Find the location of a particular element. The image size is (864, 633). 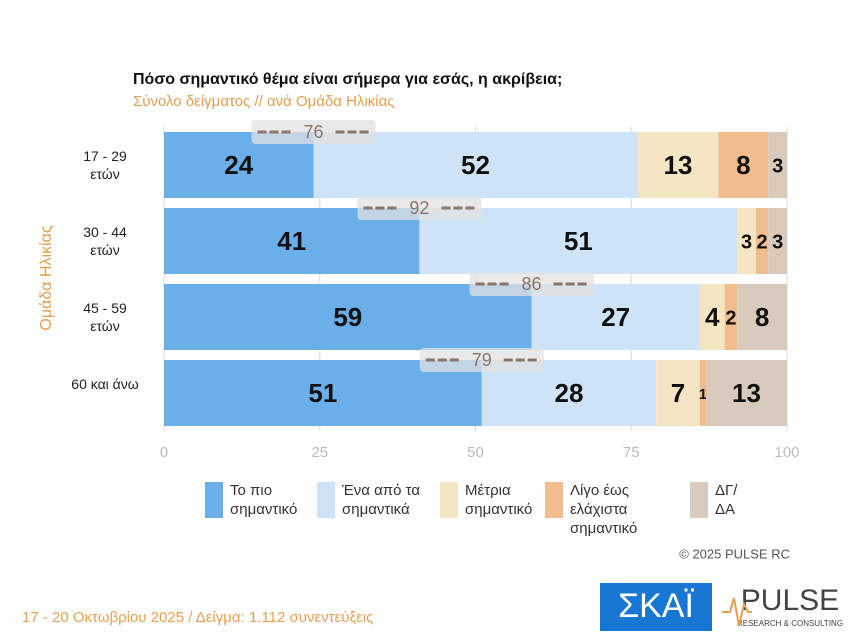

data-label: 28 is located at coordinates (568, 393).